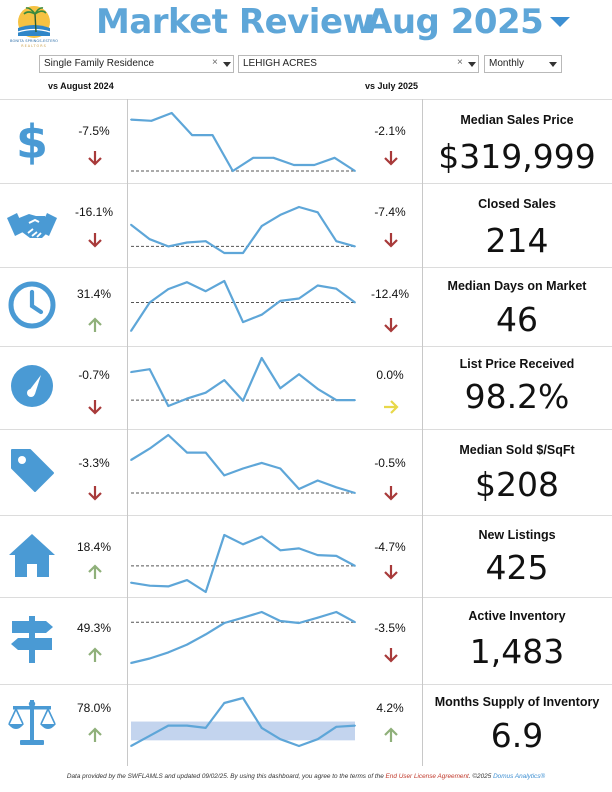 The image size is (612, 792). What do you see at coordinates (390, 375) in the screenshot?
I see `mom-change: 0.0%` at bounding box center [390, 375].